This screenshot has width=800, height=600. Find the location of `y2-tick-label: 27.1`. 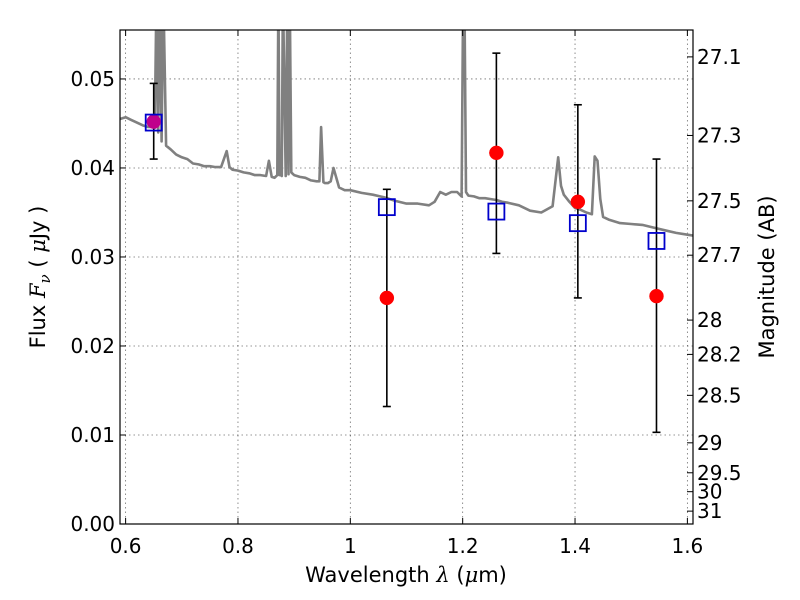

y2-tick-label: 27.1 is located at coordinates (719, 57).